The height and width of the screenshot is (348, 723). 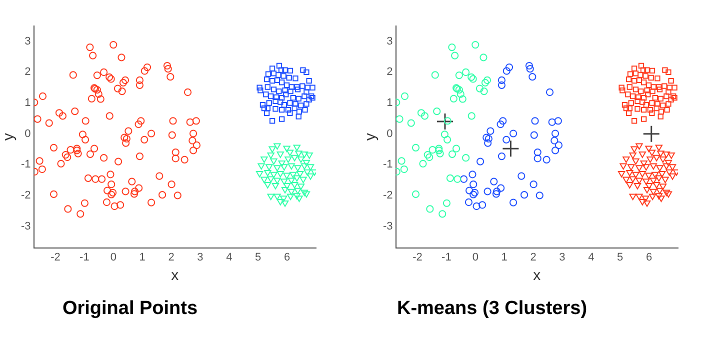 What do you see at coordinates (26, 164) in the screenshot?
I see `y-tick-label: -1` at bounding box center [26, 164].